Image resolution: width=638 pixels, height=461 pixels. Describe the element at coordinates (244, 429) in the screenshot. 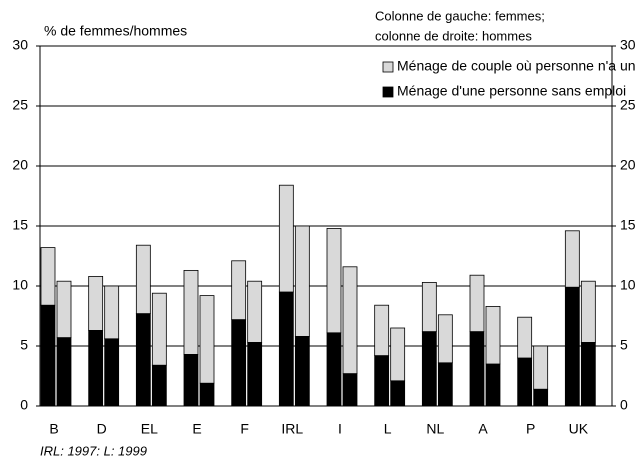

I see `x-tick-label: F` at that location.